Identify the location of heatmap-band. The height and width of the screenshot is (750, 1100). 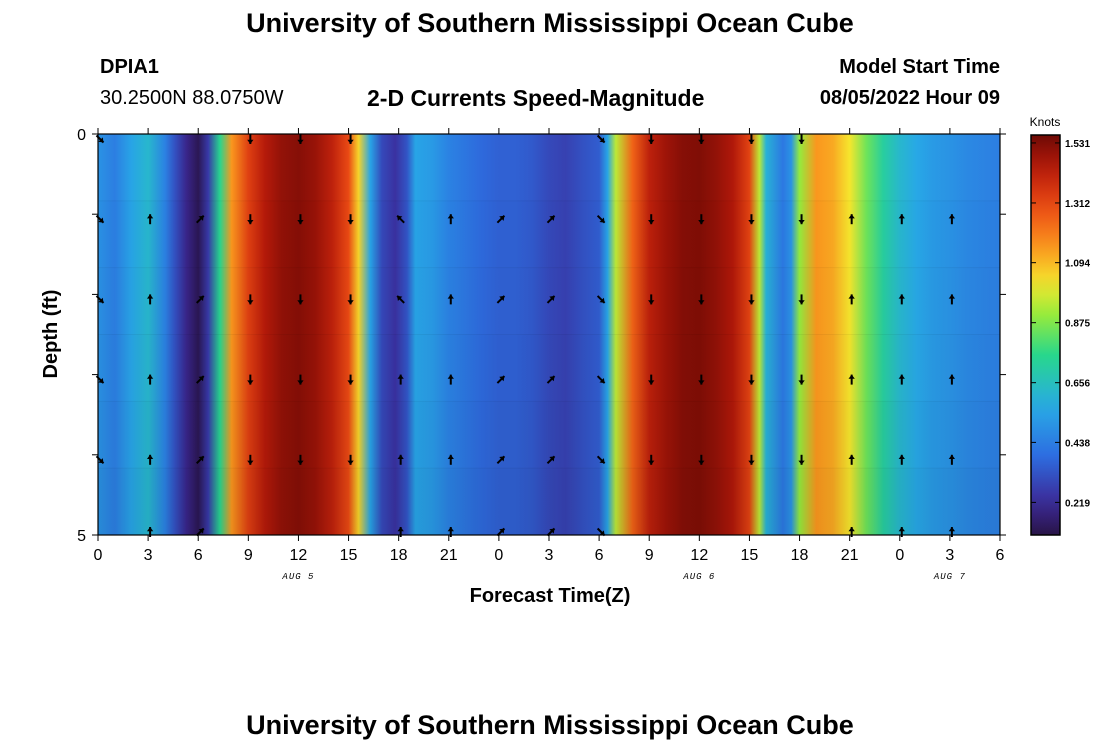
(549, 168).